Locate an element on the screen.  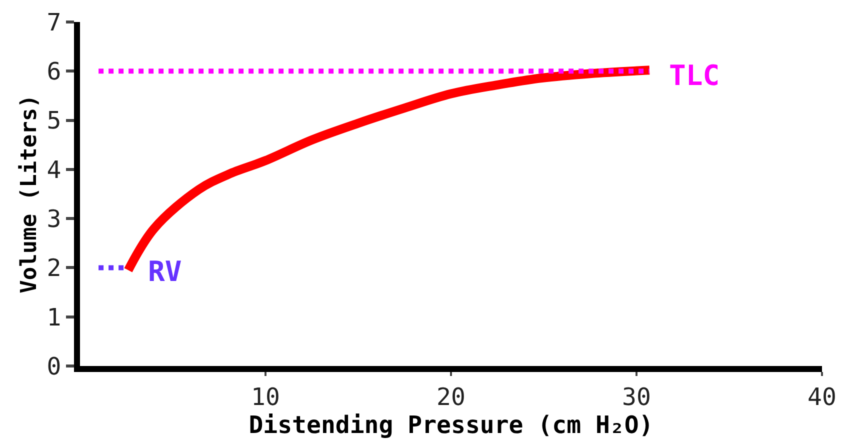
y-tick-label: 6 is located at coordinates (54, 72).